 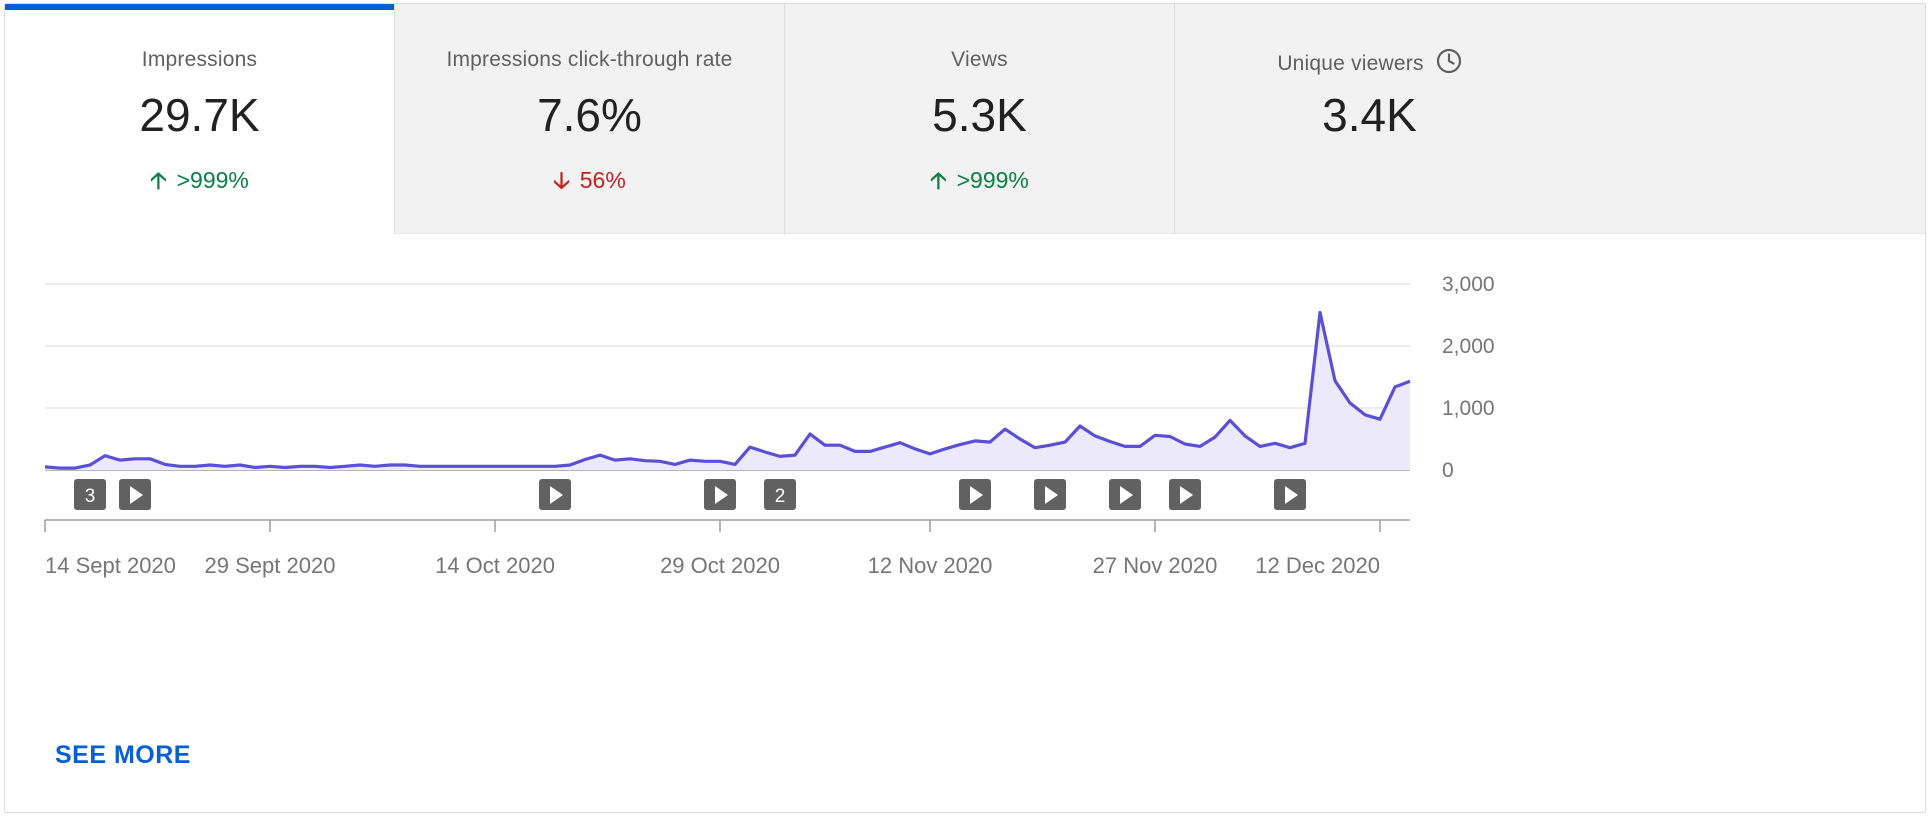 What do you see at coordinates (1155, 565) in the screenshot?
I see `x-tick-label: 27 Nov 2020` at bounding box center [1155, 565].